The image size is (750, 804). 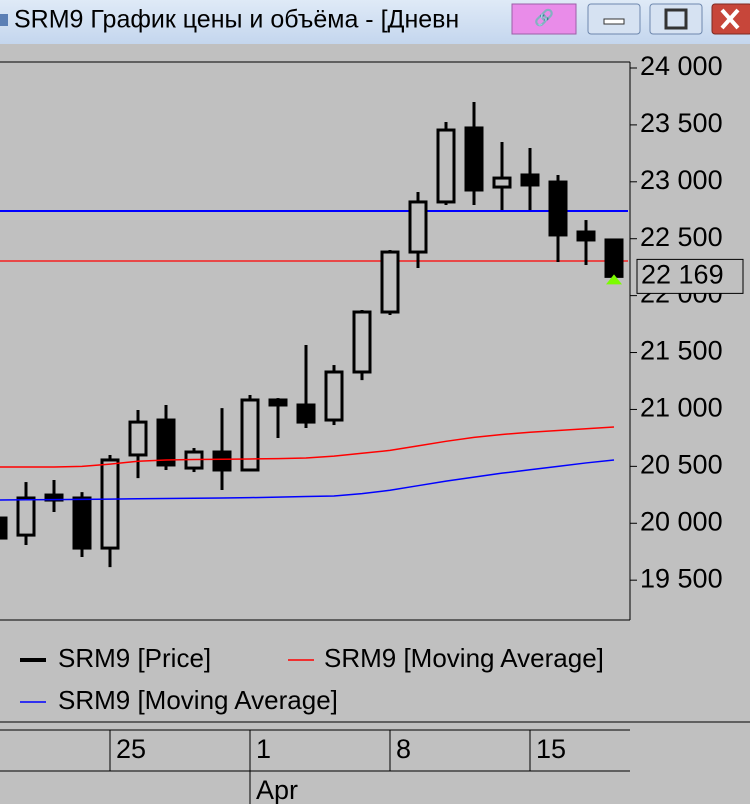 What do you see at coordinates (263, 749) in the screenshot?
I see `x-tick-label: 1` at bounding box center [263, 749].